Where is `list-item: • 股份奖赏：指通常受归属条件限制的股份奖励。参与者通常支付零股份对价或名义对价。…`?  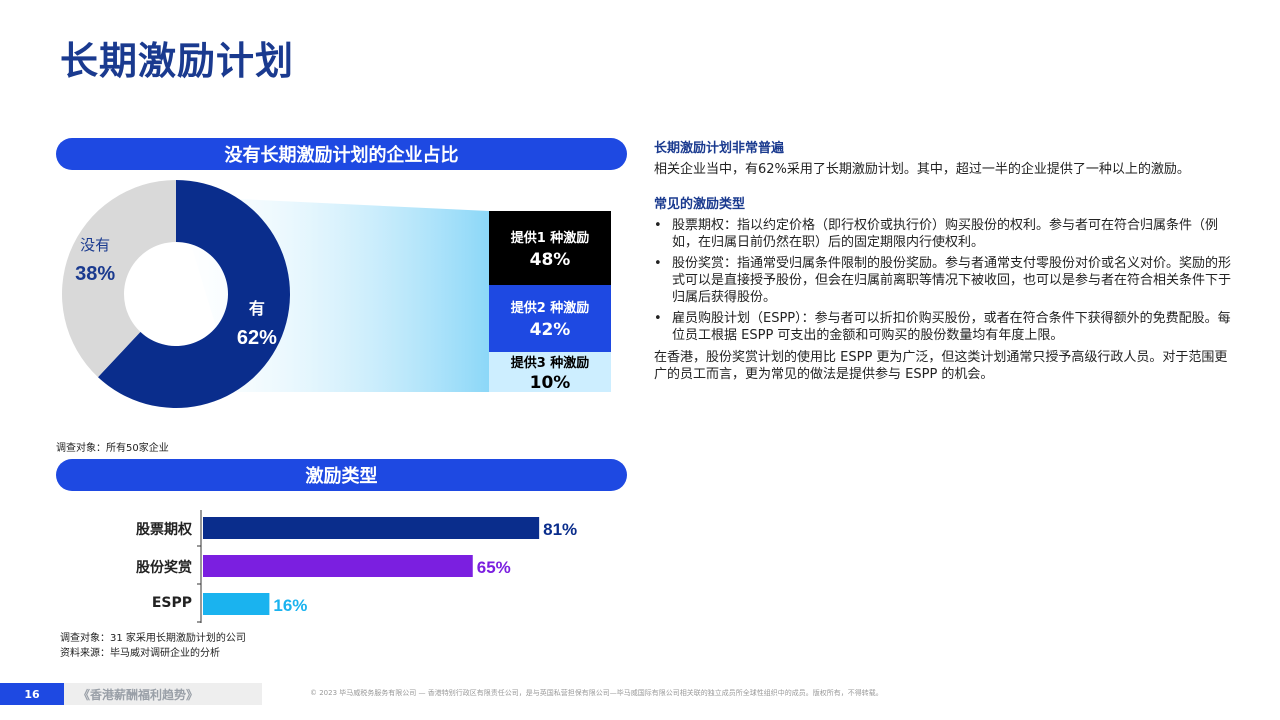
list-item: • 股份奖赏：指通常受归属条件限制的股份奖励。参与者通常支付零股份对价或名义对价。… is located at coordinates (944, 280).